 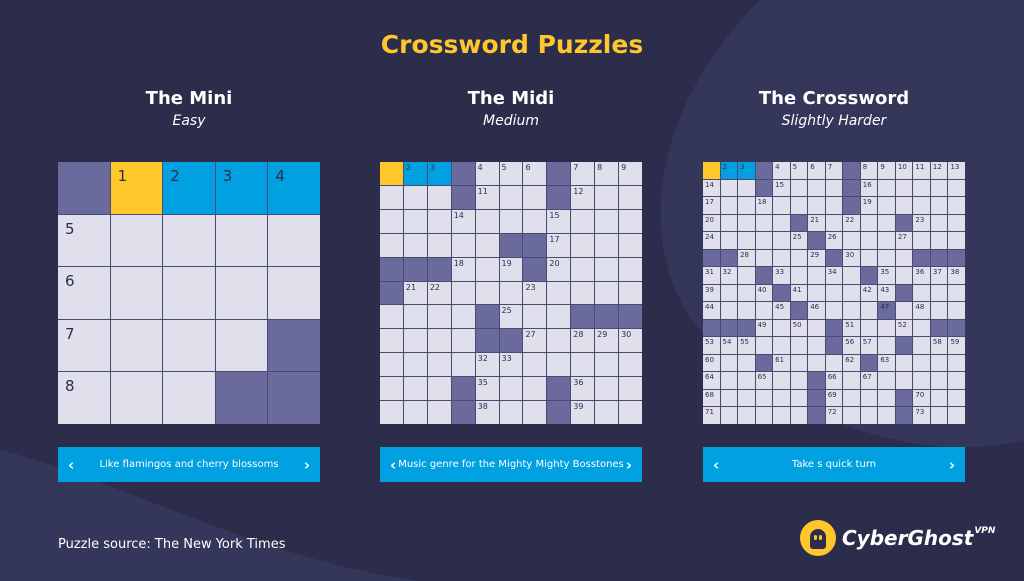 What do you see at coordinates (583, 197) in the screenshot?
I see `grid-cell: 12` at bounding box center [583, 197].